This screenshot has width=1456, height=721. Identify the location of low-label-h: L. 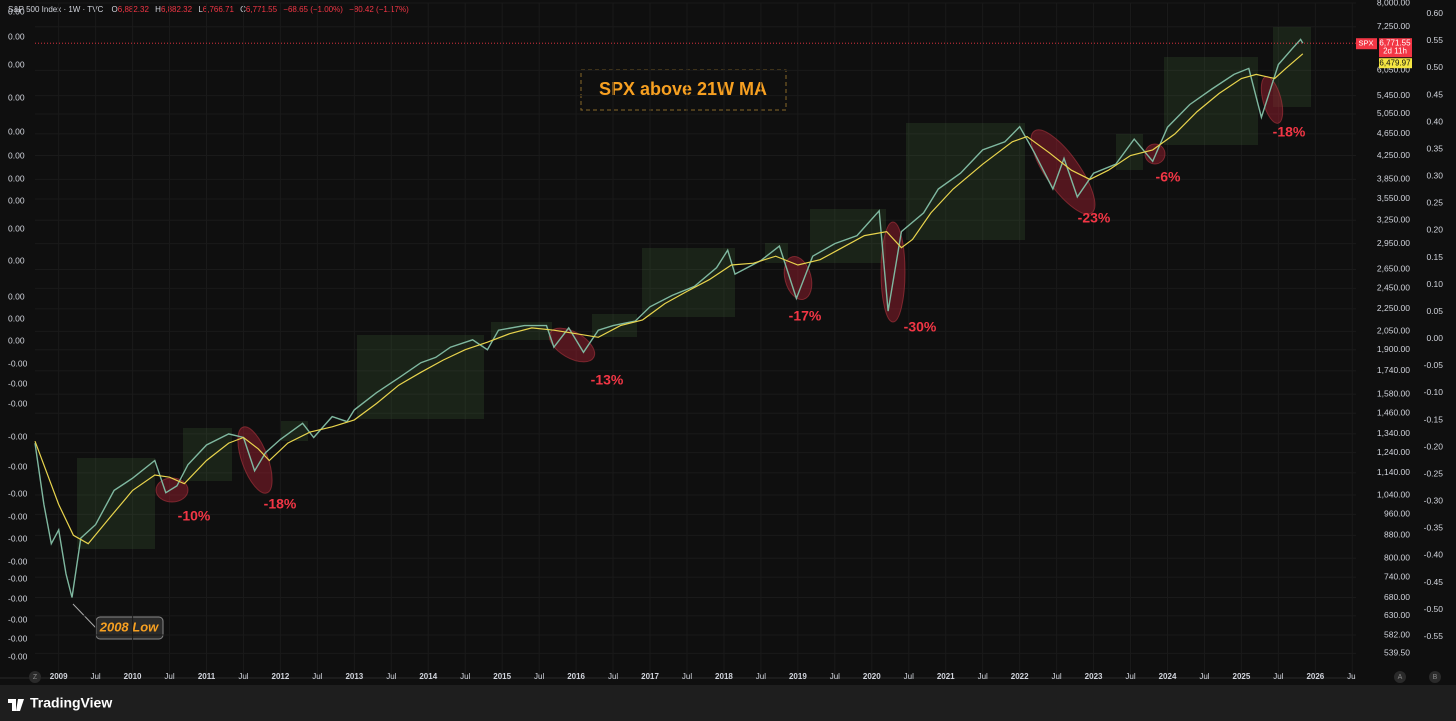
(200, 9).